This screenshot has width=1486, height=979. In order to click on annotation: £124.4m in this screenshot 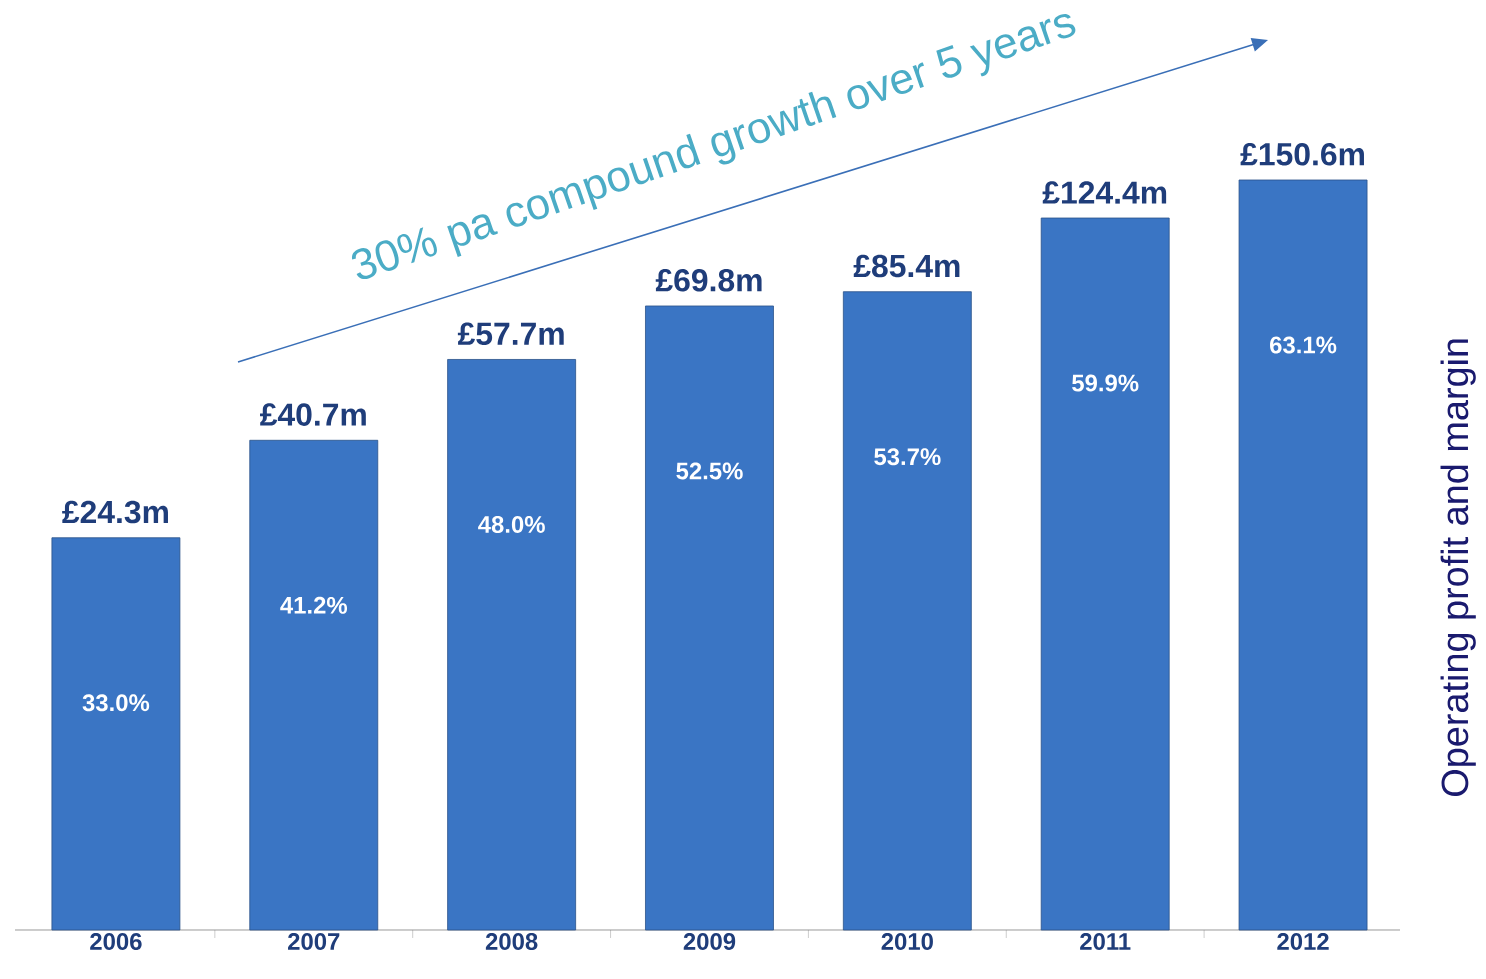, I will do `click(1104, 192)`.